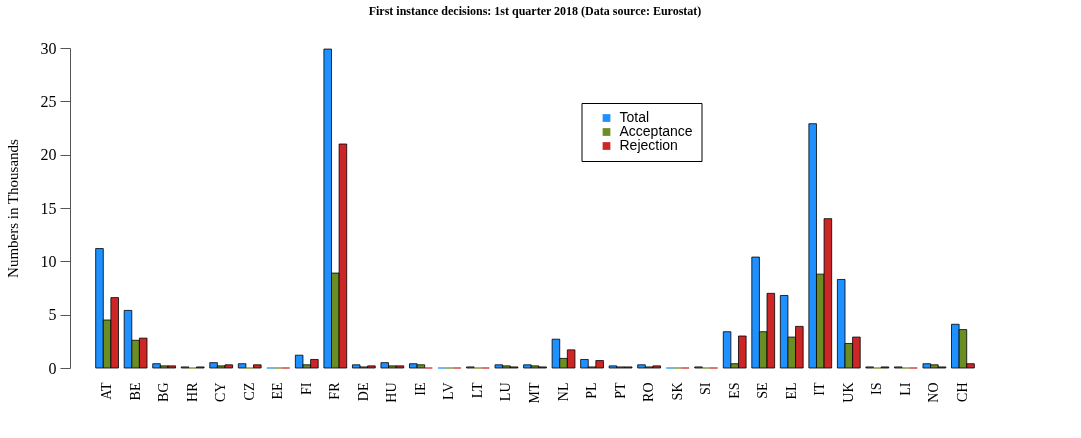 This screenshot has width=1081, height=438. What do you see at coordinates (677, 391) in the screenshot?
I see `x-tick-label: SK` at bounding box center [677, 391].